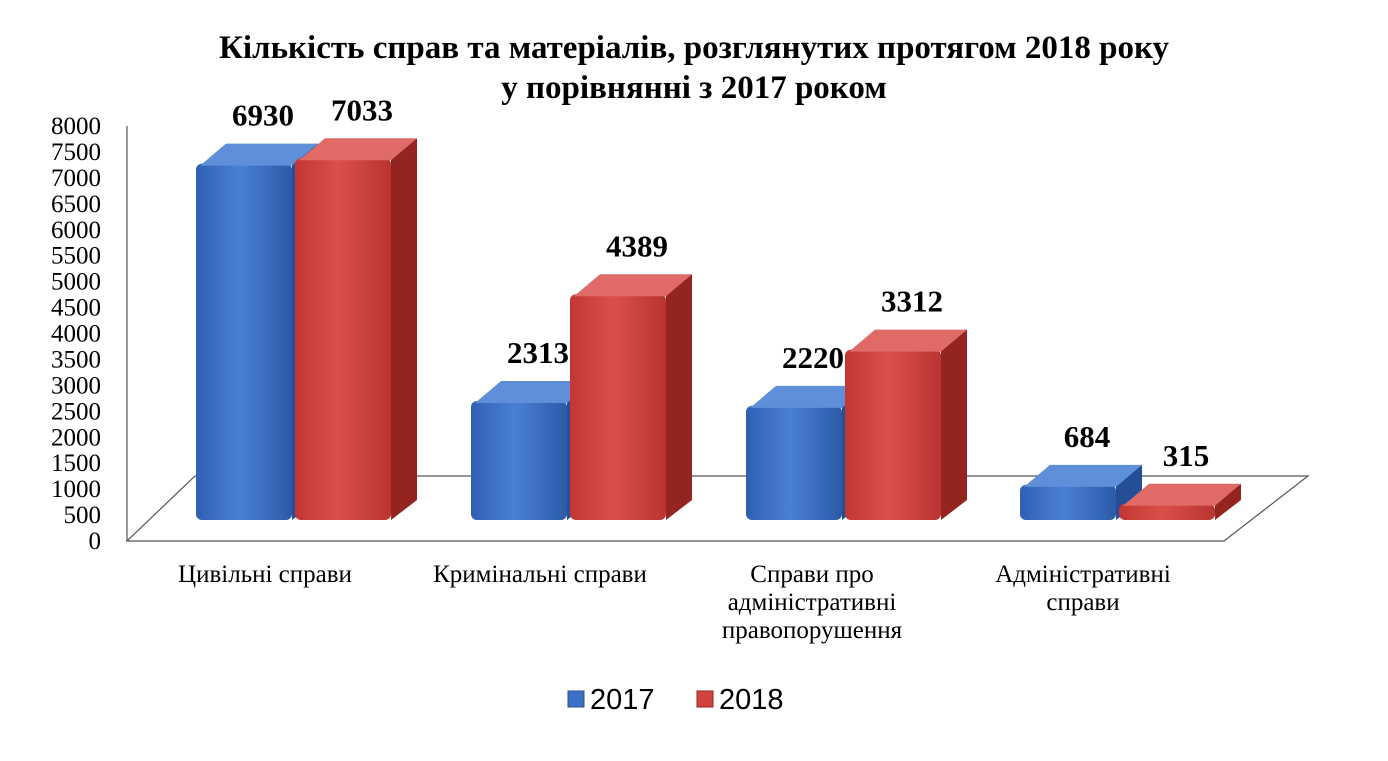 This screenshot has width=1388, height=761. What do you see at coordinates (76, 437) in the screenshot?
I see `y-tick-label: 2000` at bounding box center [76, 437].